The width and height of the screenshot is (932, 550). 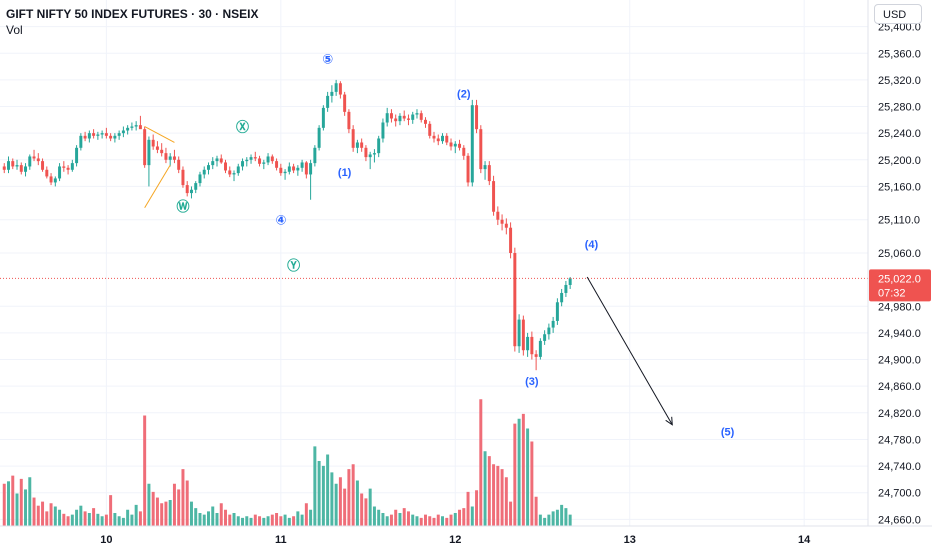 I want to click on currency-button: USD, so click(x=898, y=14).